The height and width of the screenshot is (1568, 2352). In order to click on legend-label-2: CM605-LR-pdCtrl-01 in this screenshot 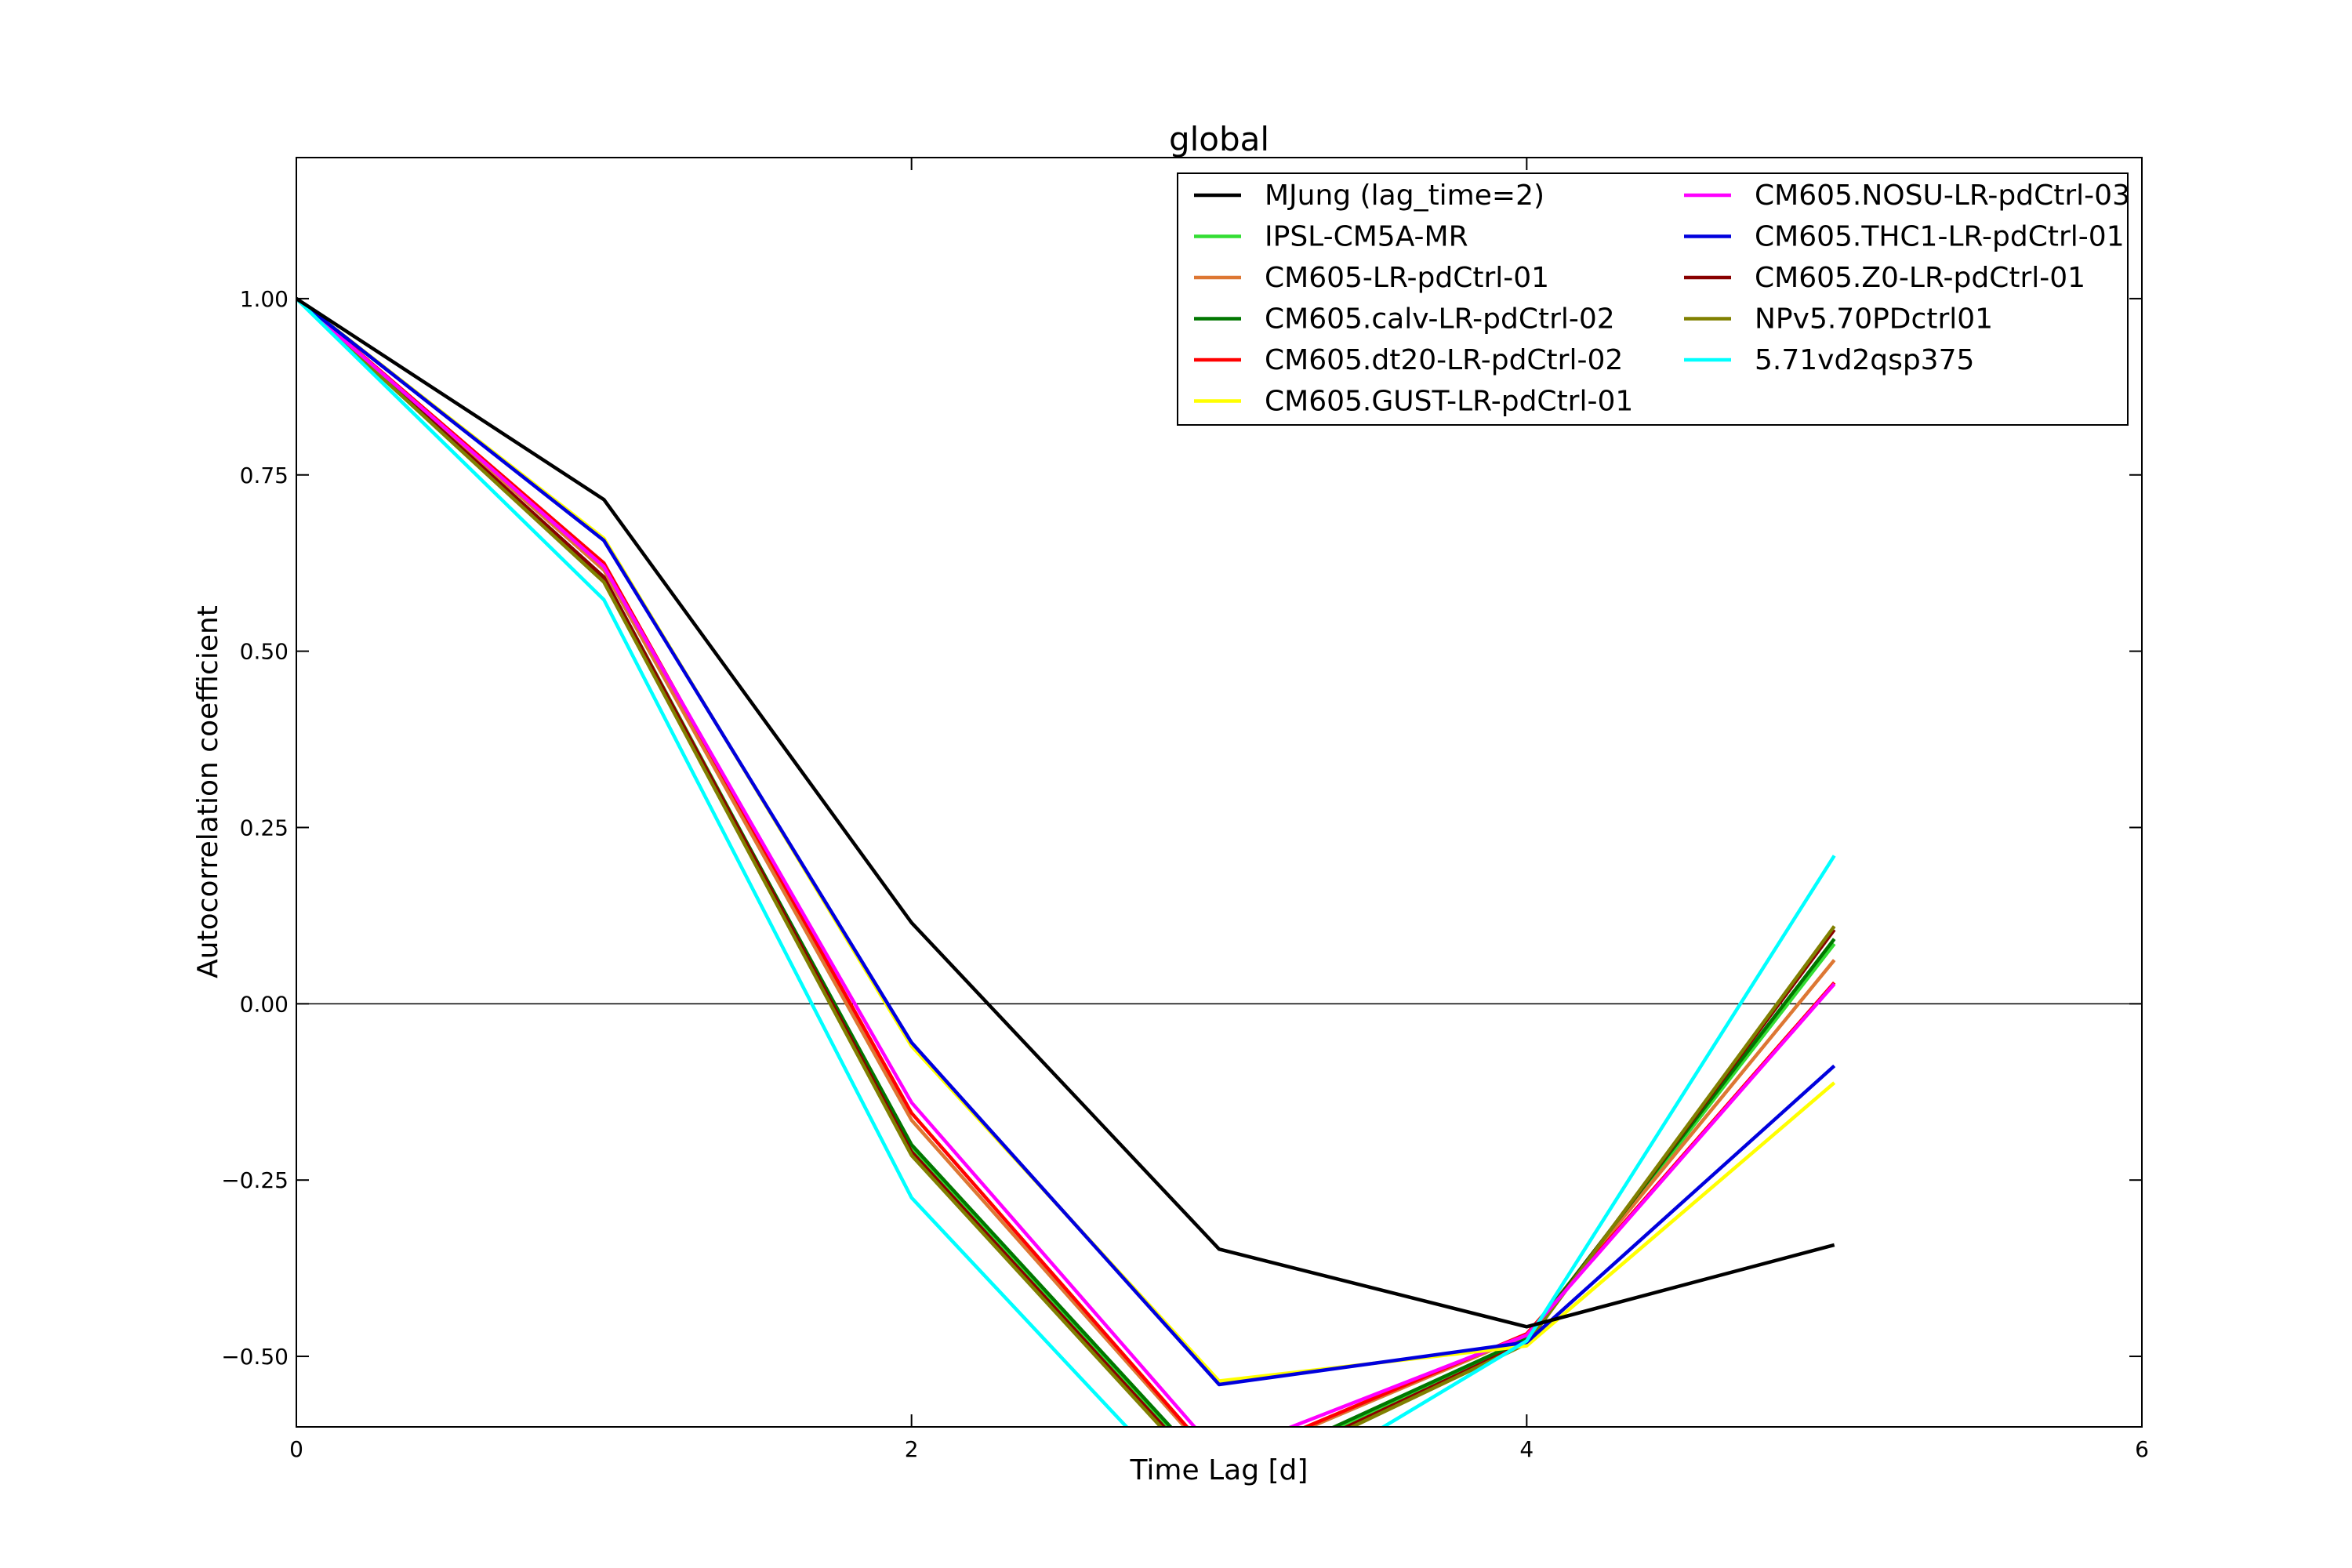, I will do `click(1407, 278)`.